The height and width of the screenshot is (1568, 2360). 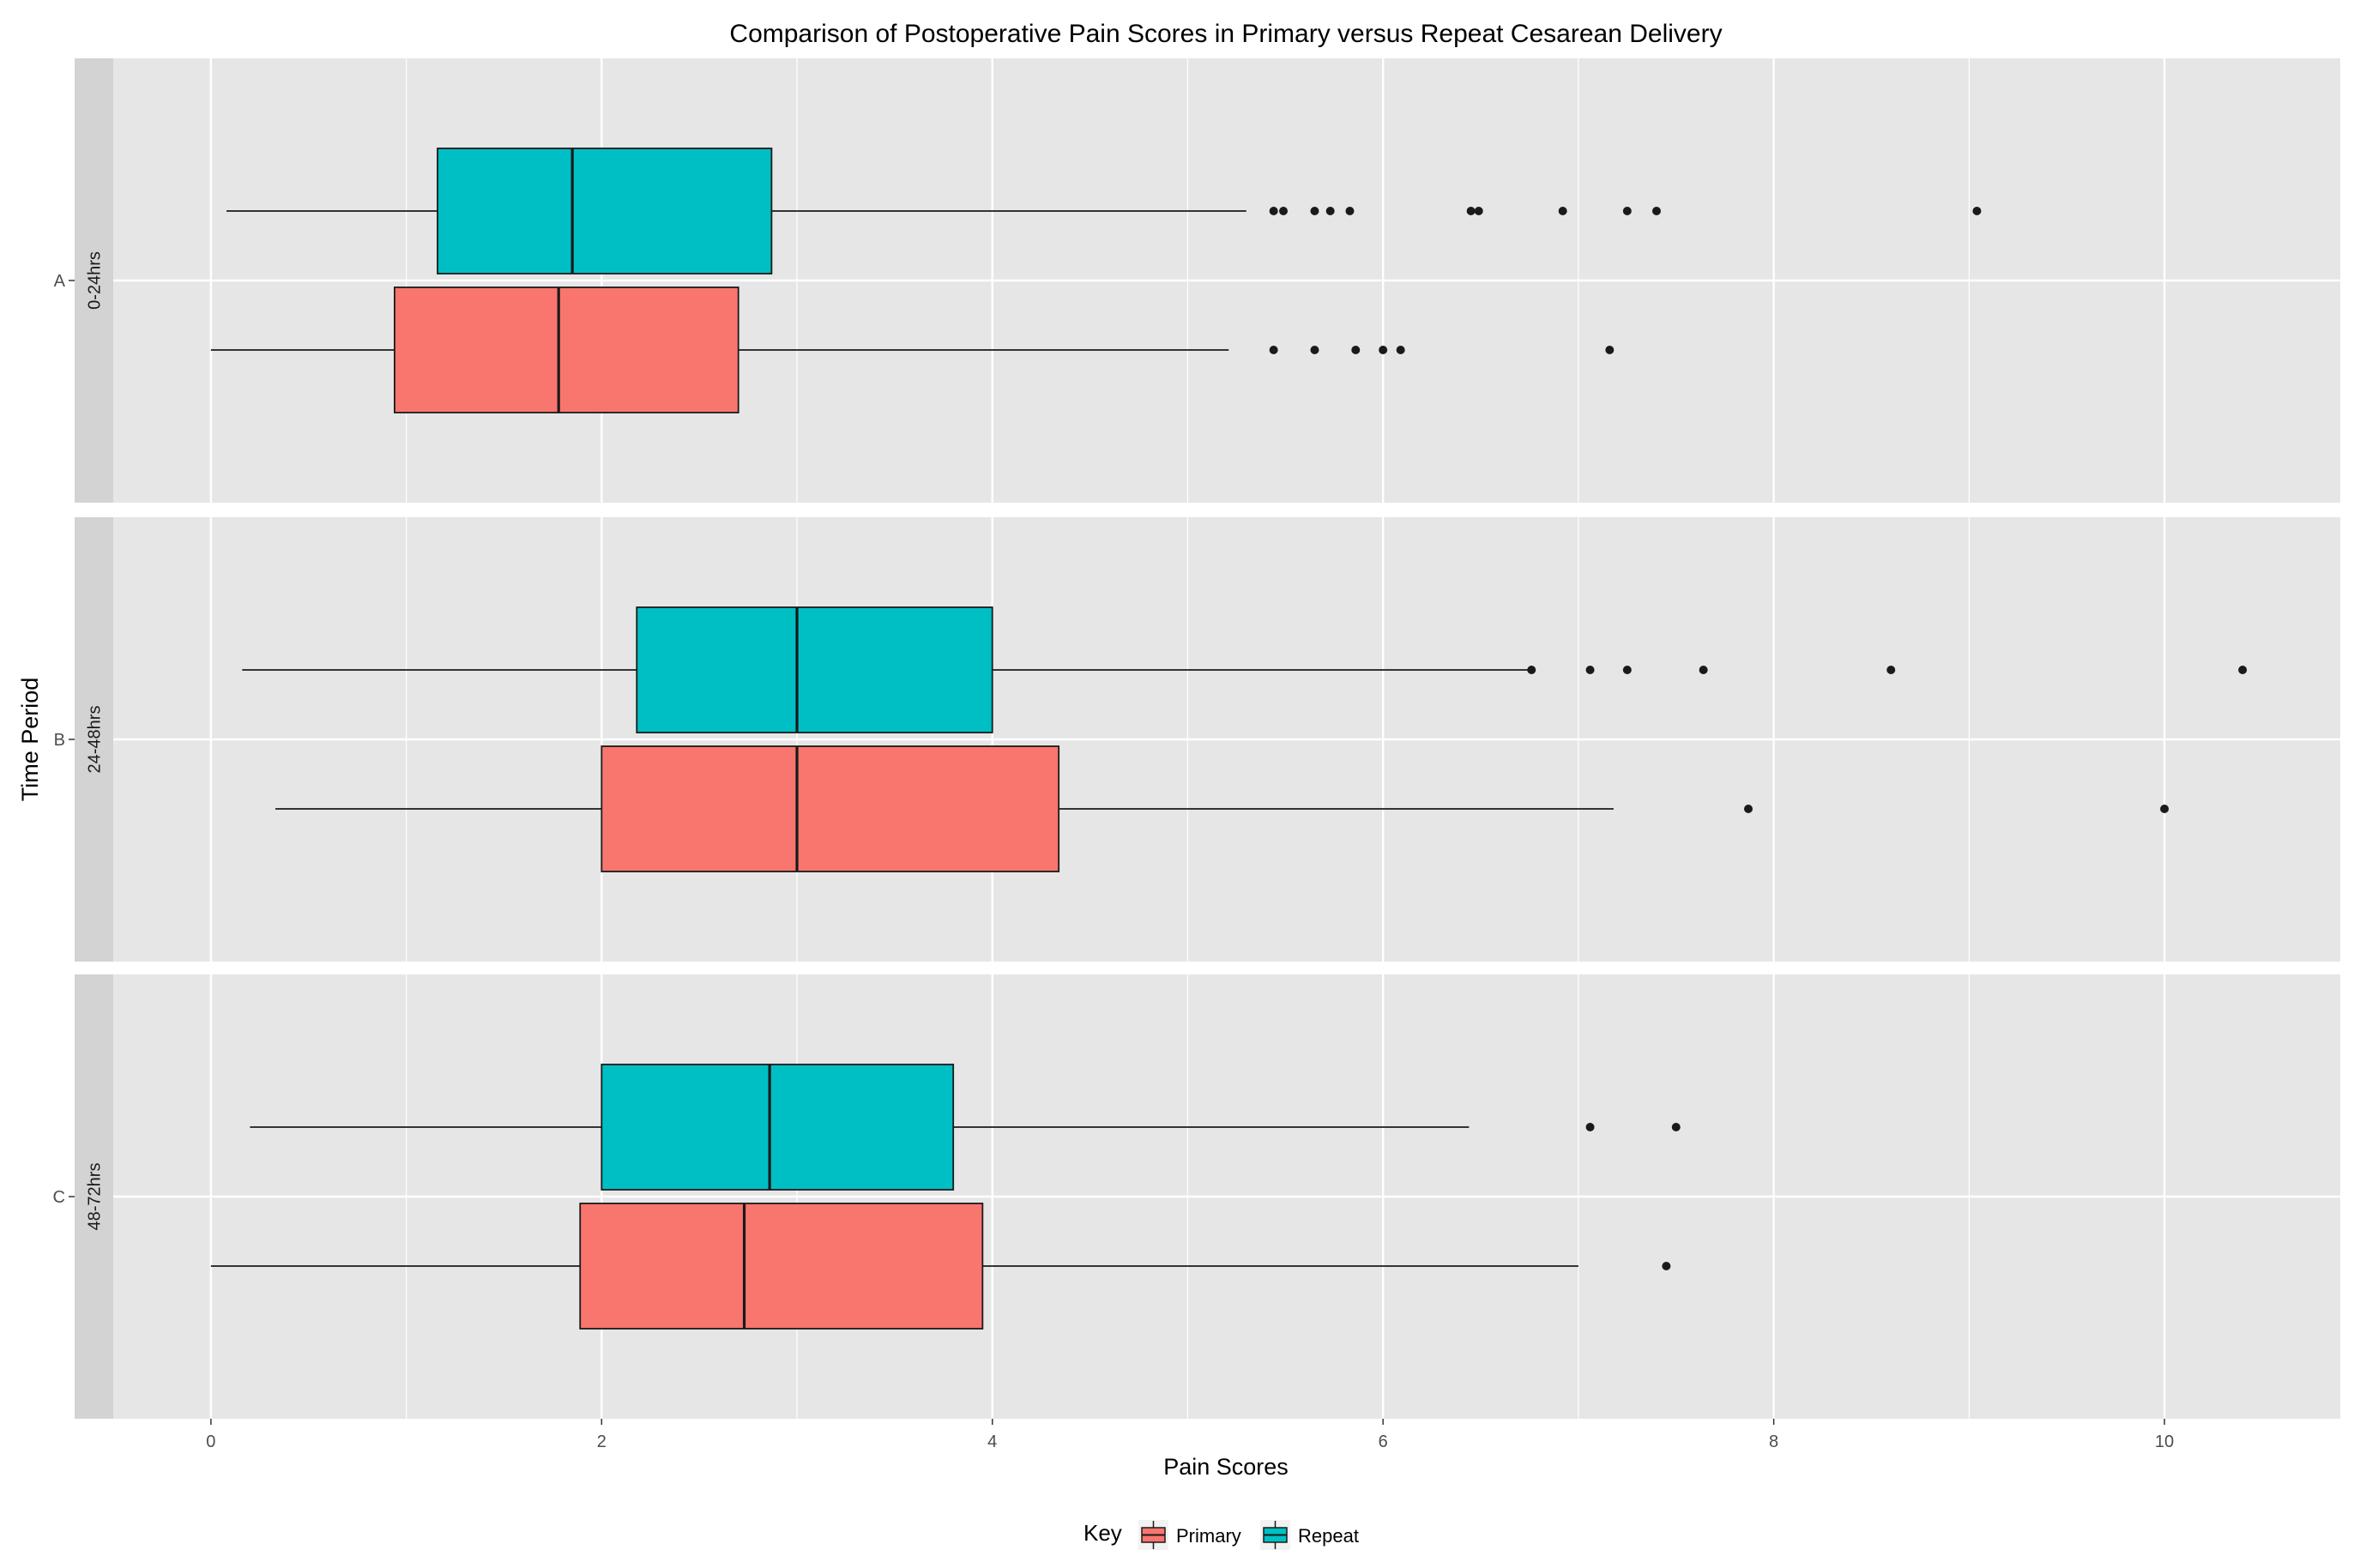 I want to click on facet-strip-label: 24-48hrs, so click(x=96, y=740).